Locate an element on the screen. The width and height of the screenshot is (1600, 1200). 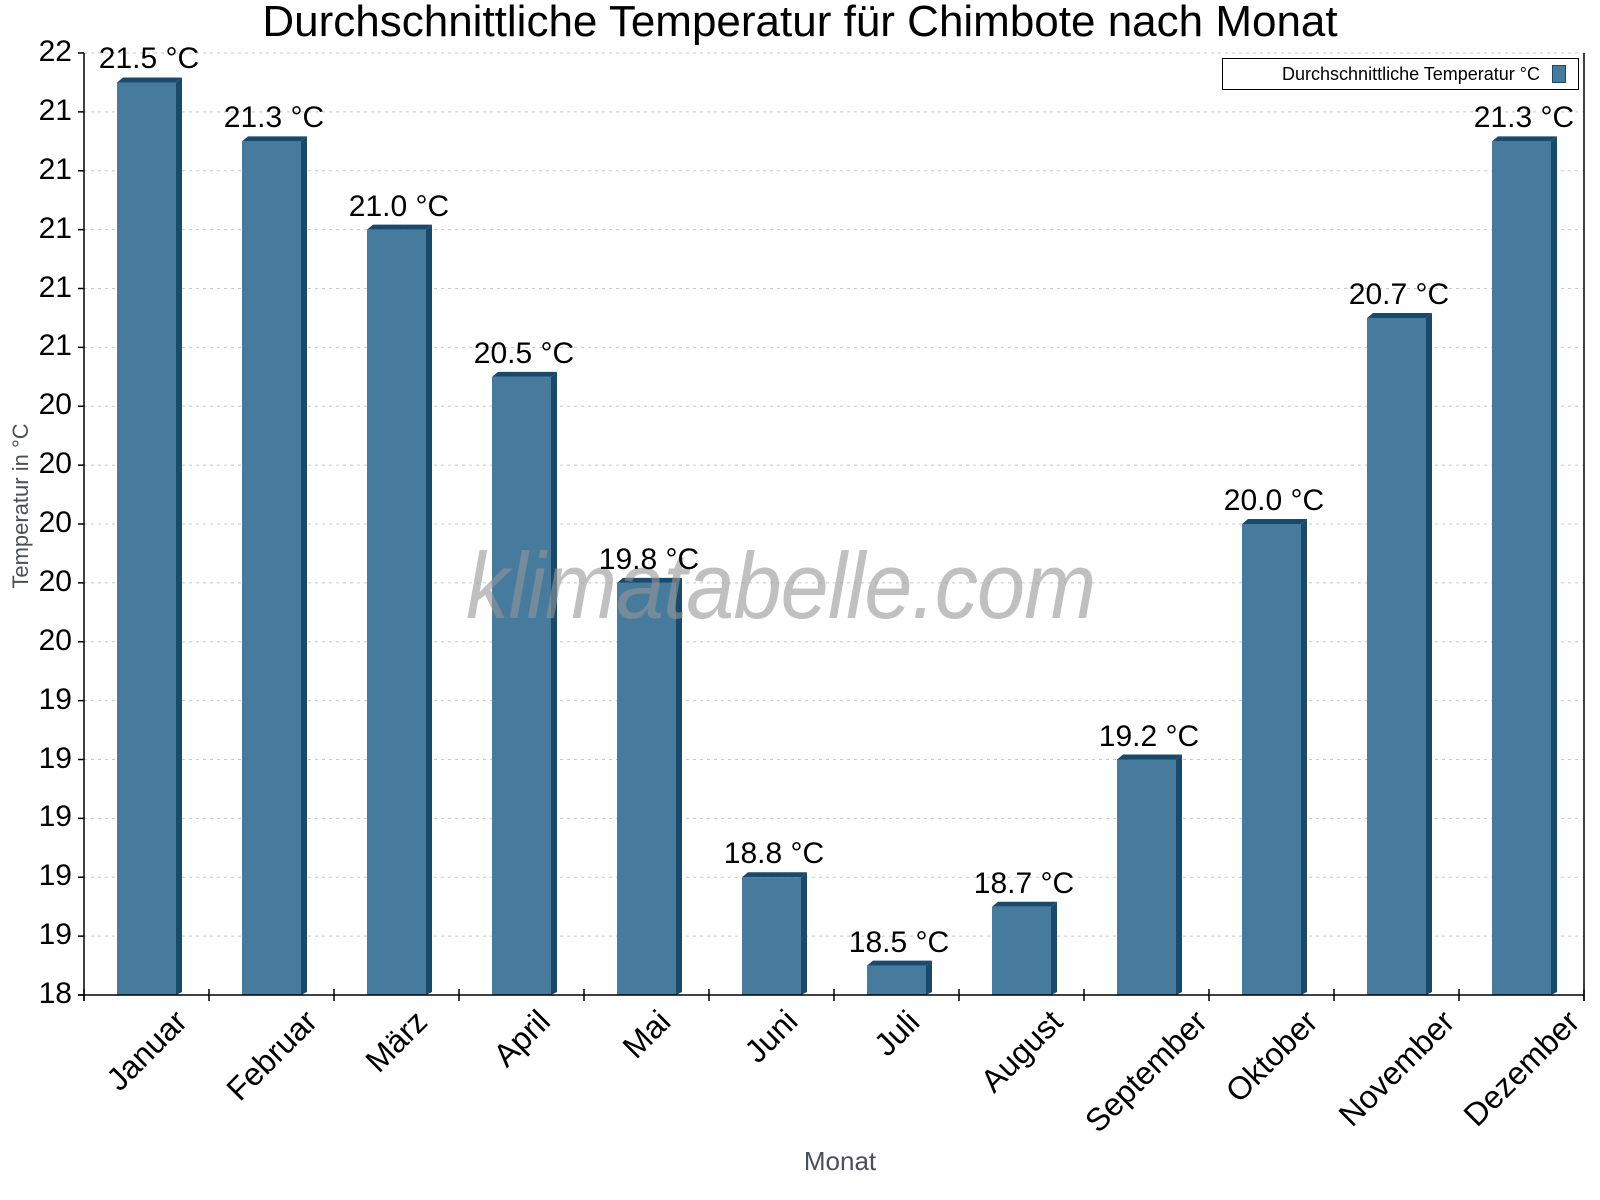
y-tick-label: 22 is located at coordinates (55, 51).